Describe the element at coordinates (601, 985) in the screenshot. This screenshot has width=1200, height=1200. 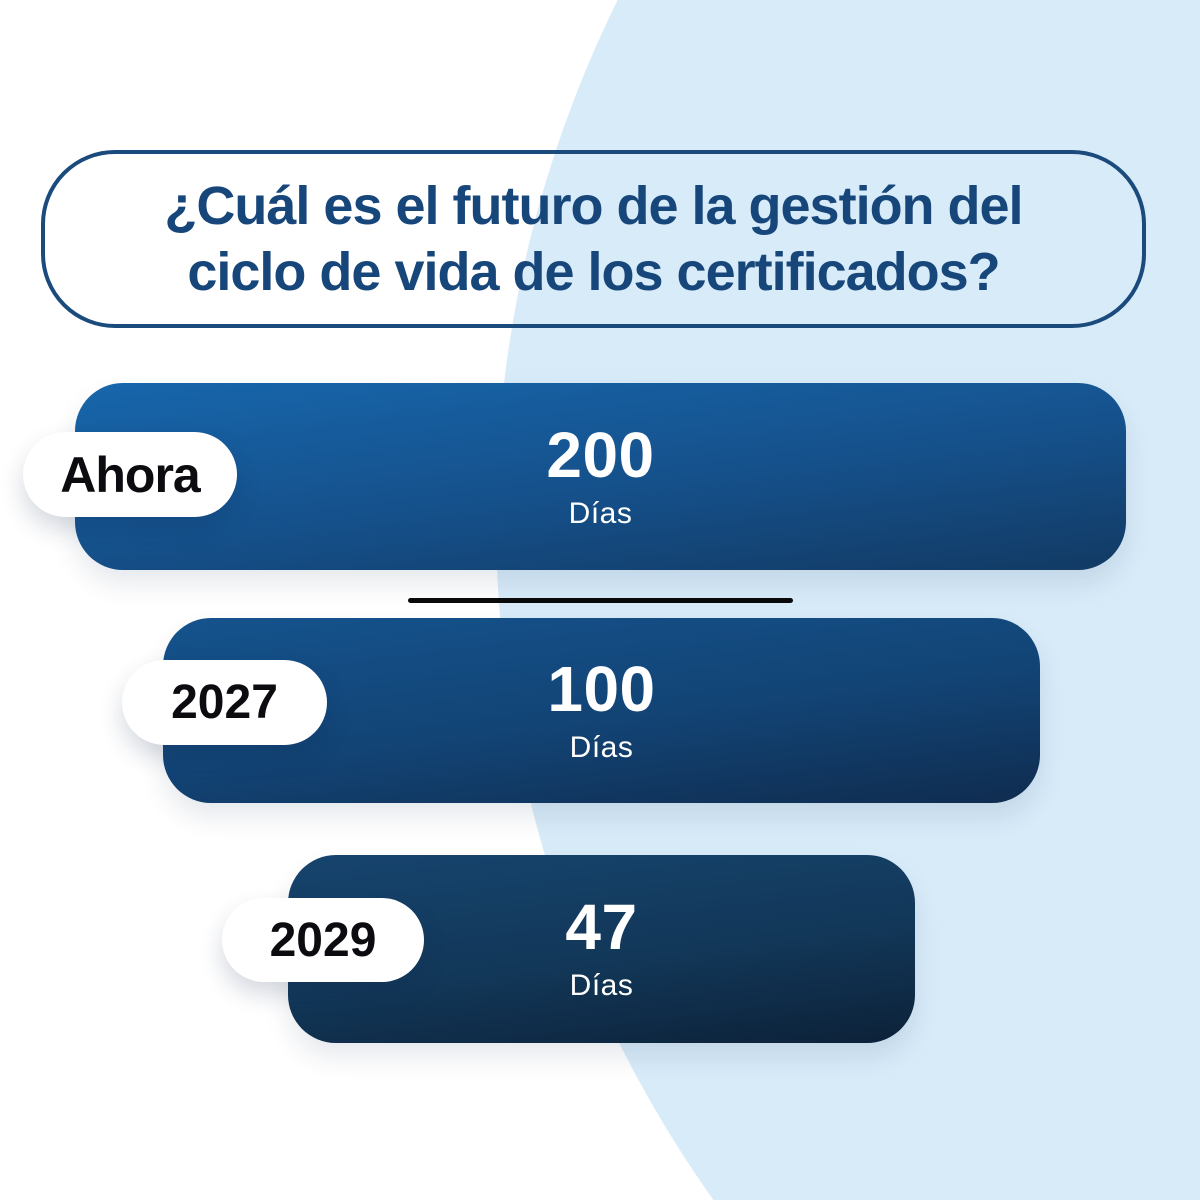
I see `bar-2029-unit: Días` at that location.